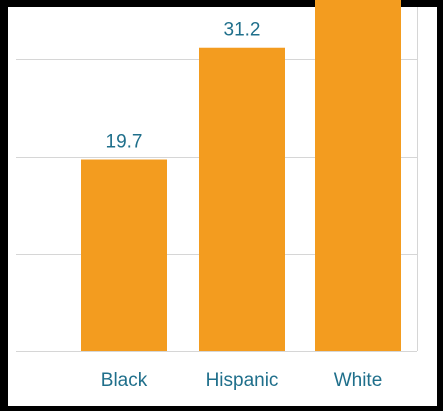 This screenshot has height=411, width=443. Describe the element at coordinates (124, 380) in the screenshot. I see `category-label-black: Black` at that location.